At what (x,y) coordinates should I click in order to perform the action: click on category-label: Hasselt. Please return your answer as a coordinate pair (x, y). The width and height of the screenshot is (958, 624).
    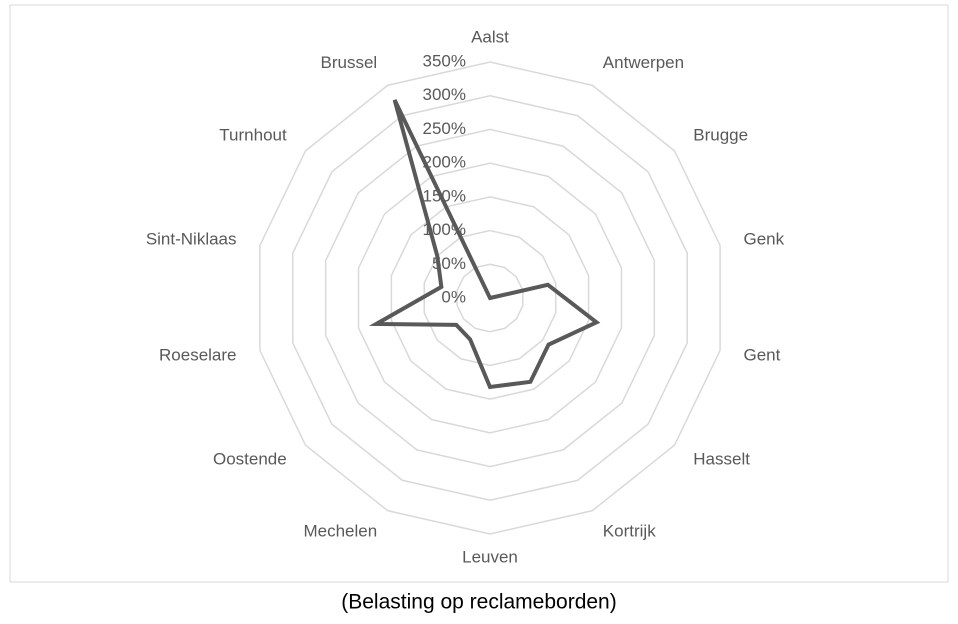
    Looking at the image, I should click on (721, 459).